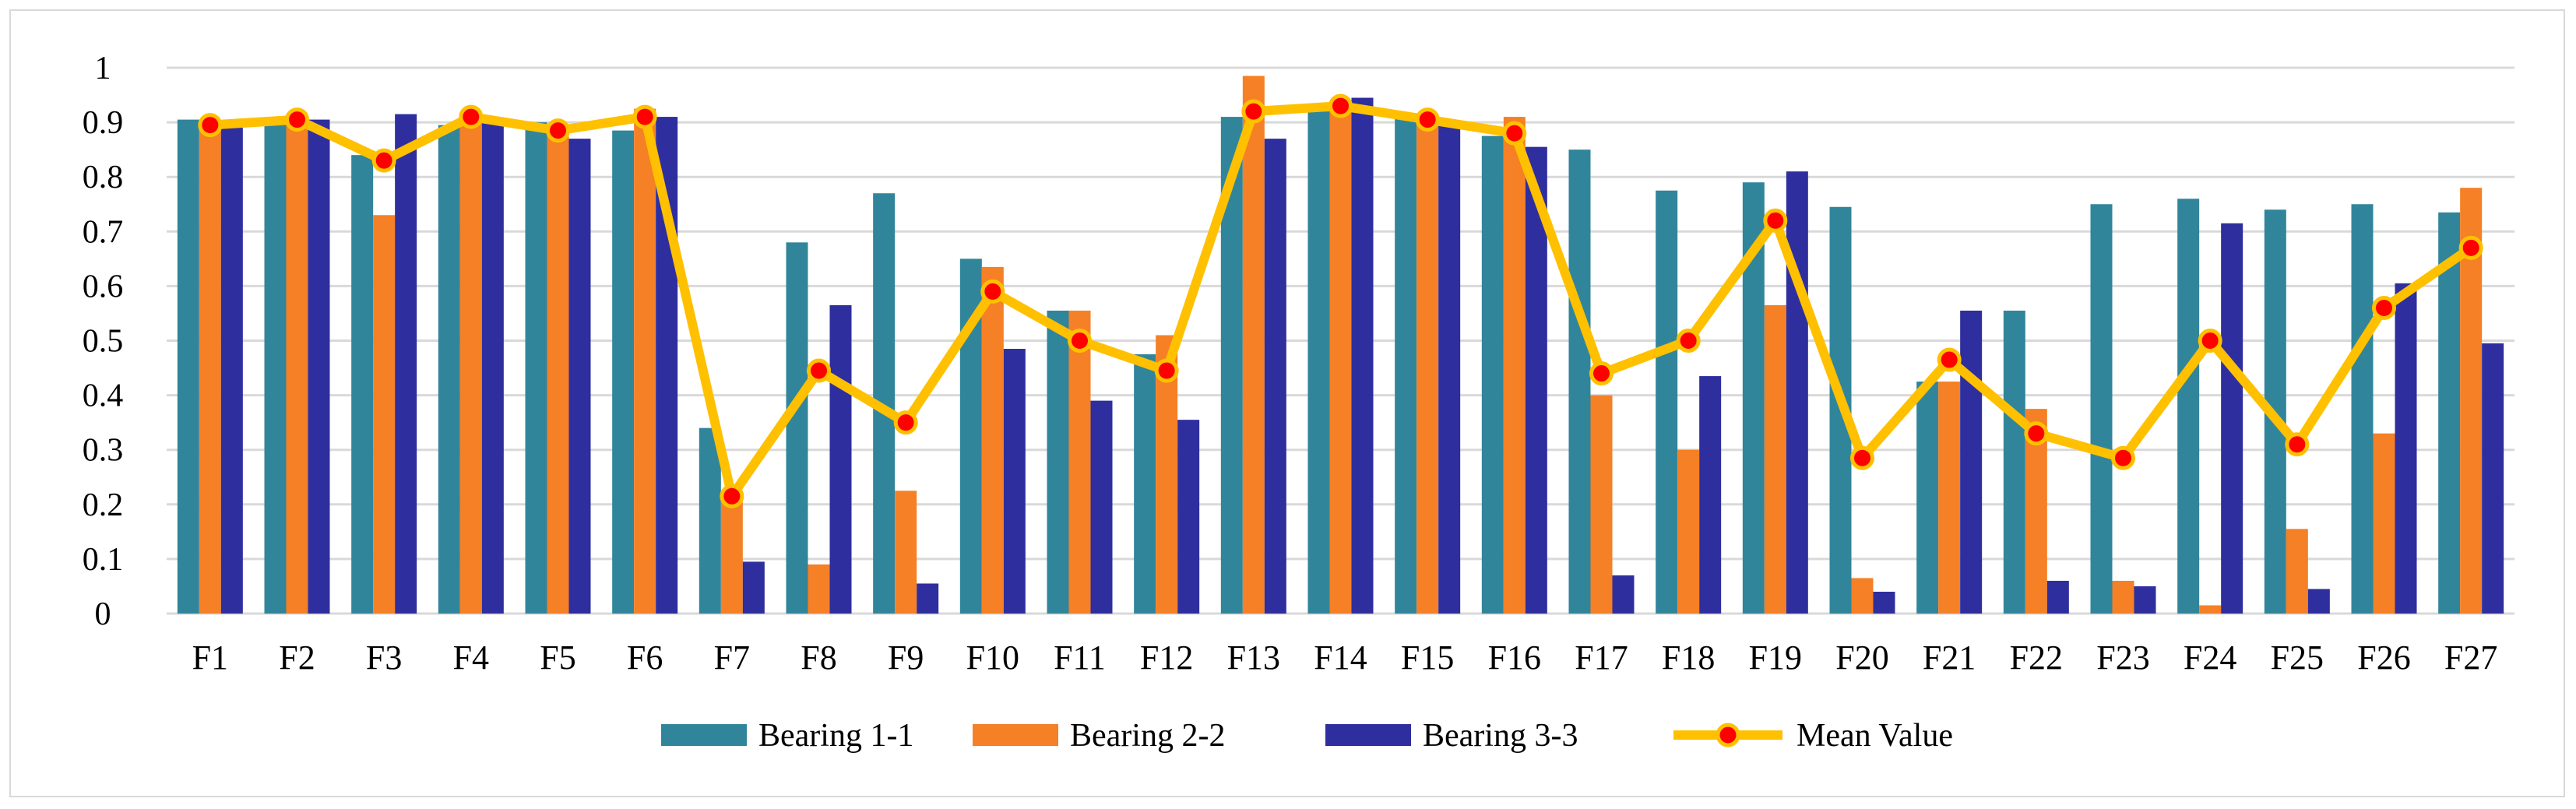 This screenshot has width=2576, height=809. What do you see at coordinates (732, 657) in the screenshot?
I see `x-tick-label: F7` at bounding box center [732, 657].